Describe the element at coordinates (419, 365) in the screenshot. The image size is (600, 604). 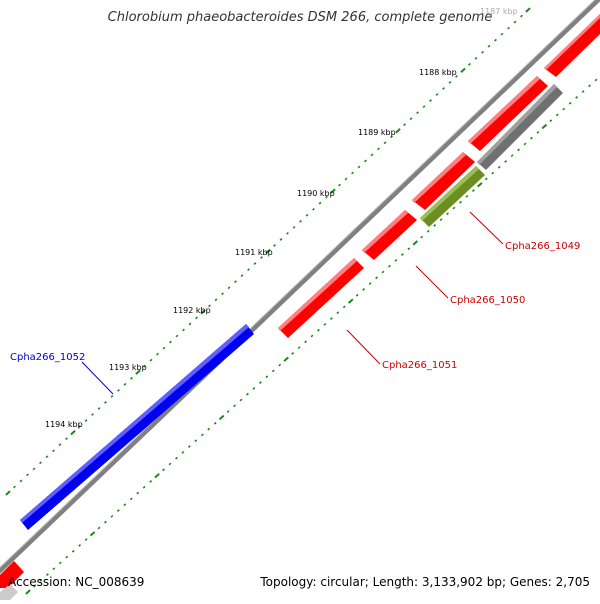
I see `gene-label-1051: Cpha266_1051` at that location.